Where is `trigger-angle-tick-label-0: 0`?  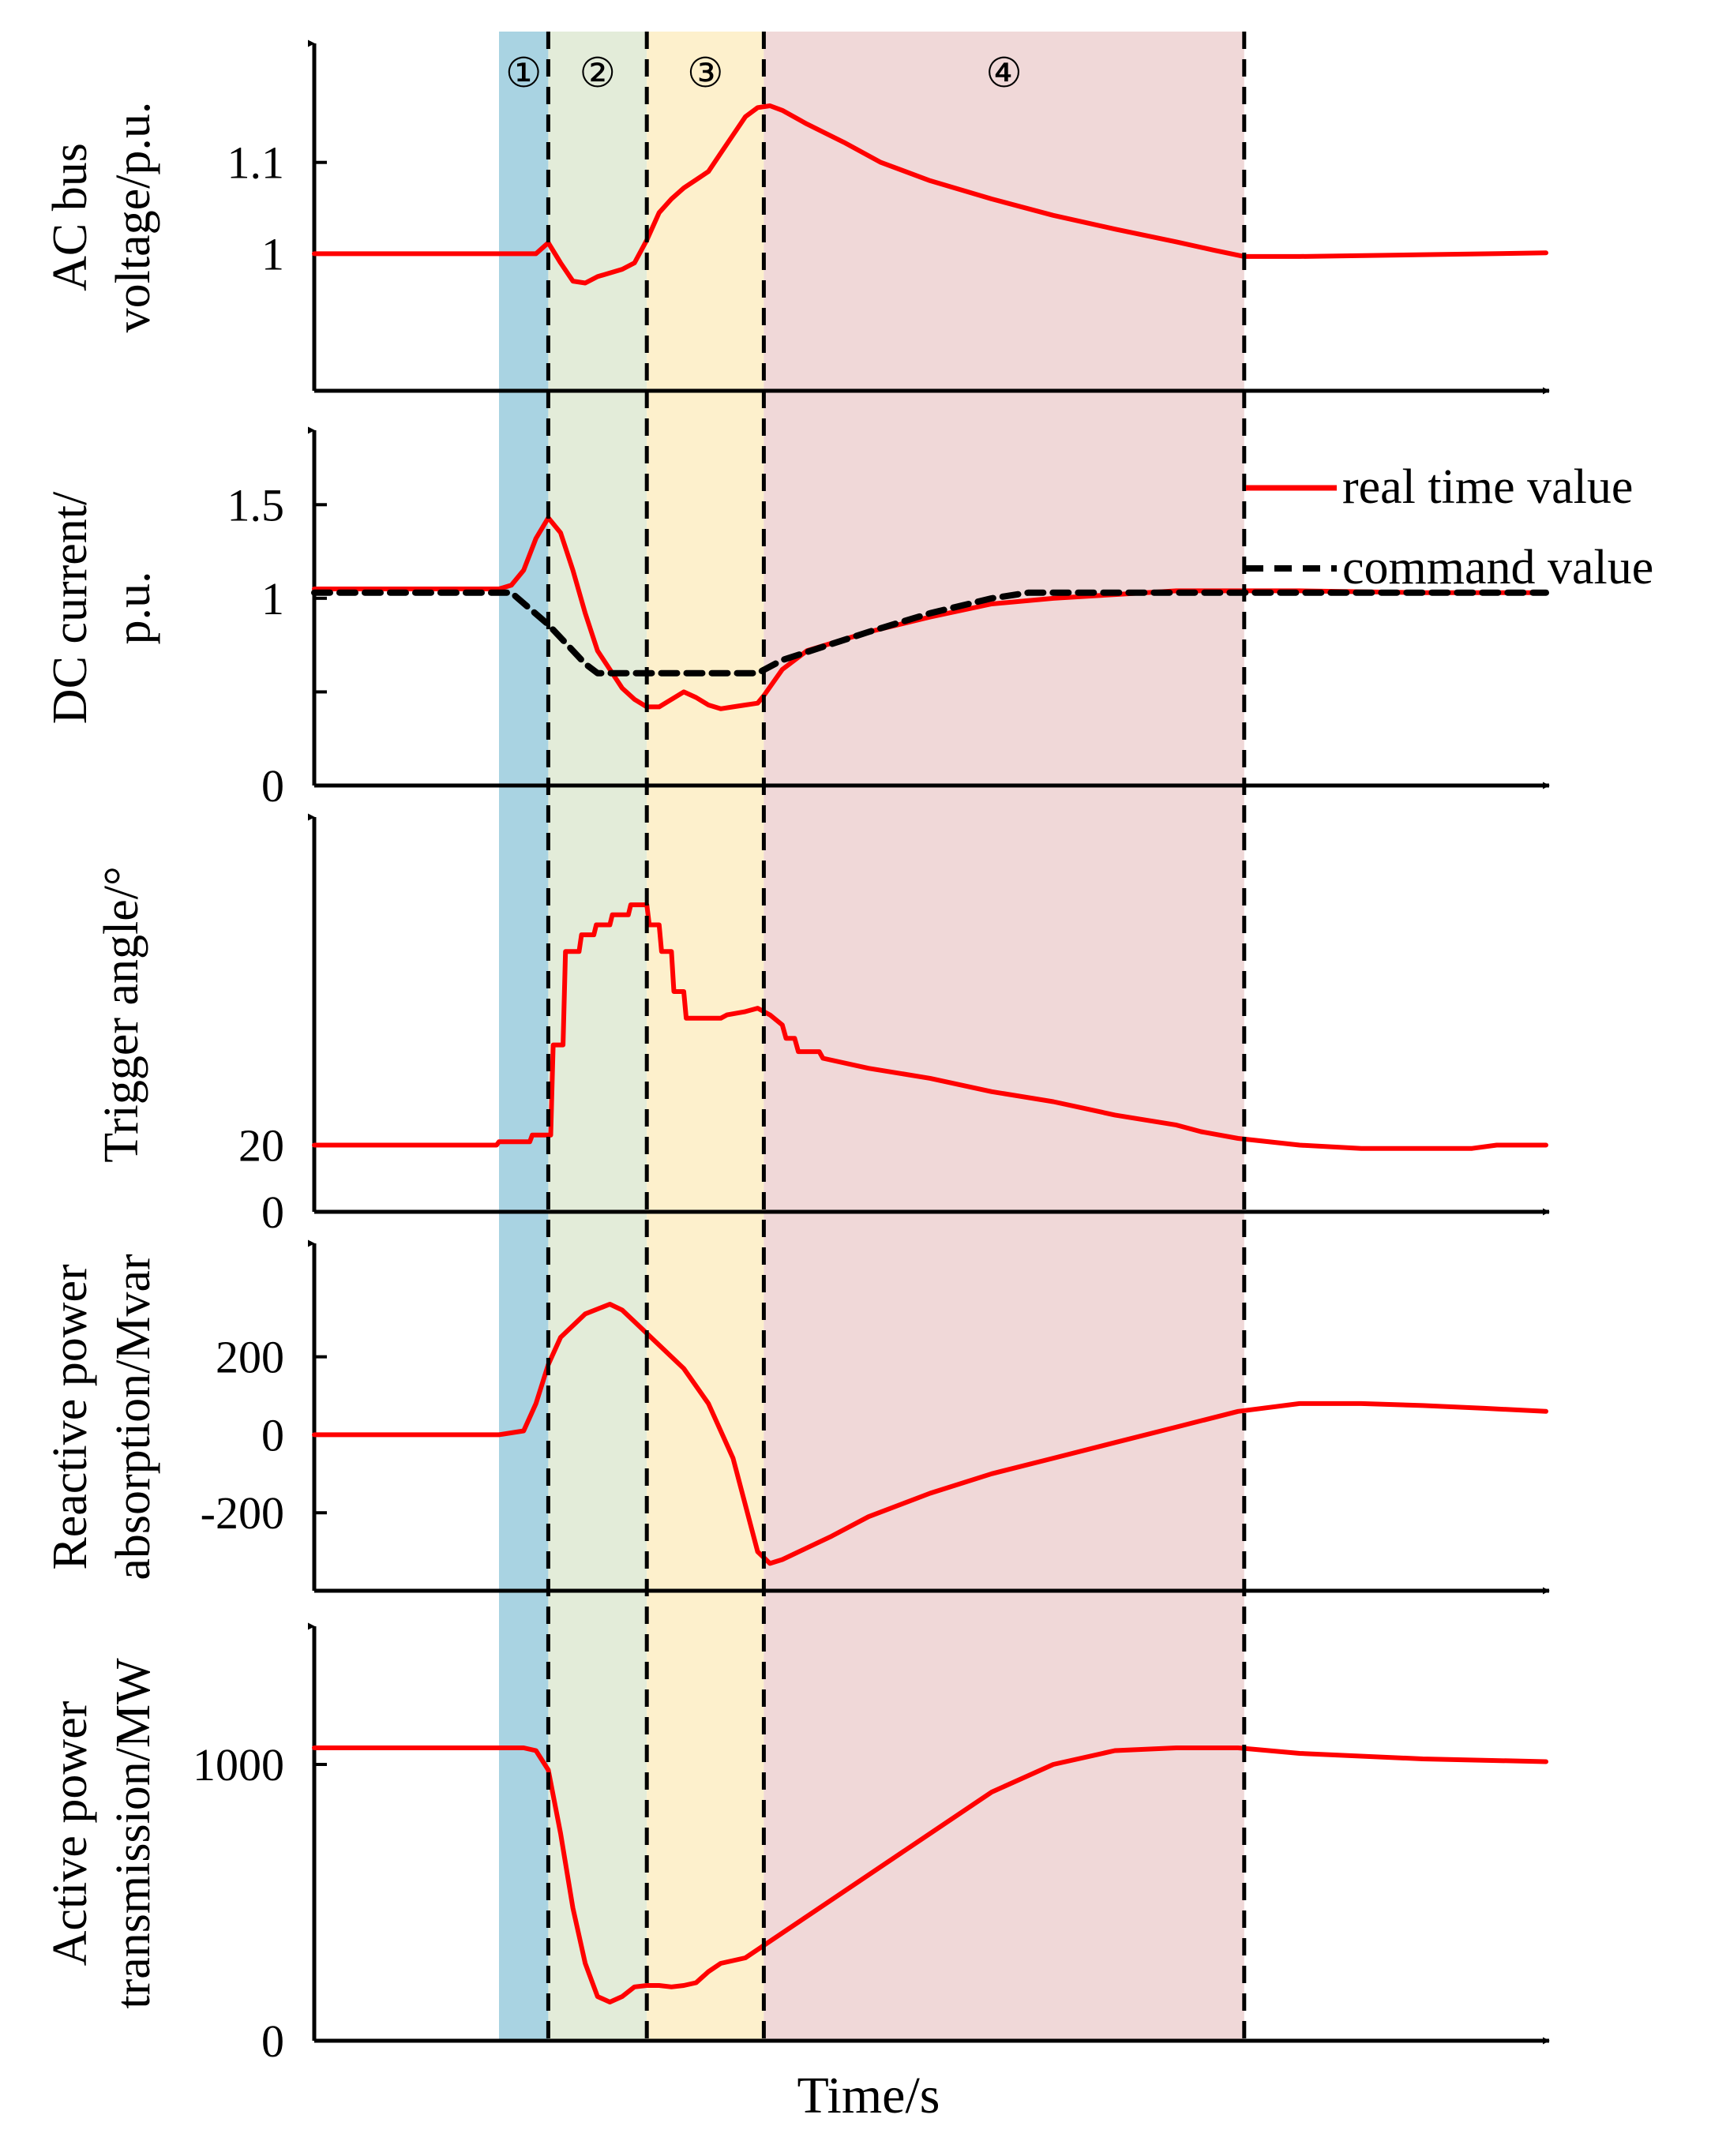
trigger-angle-tick-label-0: 0 is located at coordinates (272, 1212).